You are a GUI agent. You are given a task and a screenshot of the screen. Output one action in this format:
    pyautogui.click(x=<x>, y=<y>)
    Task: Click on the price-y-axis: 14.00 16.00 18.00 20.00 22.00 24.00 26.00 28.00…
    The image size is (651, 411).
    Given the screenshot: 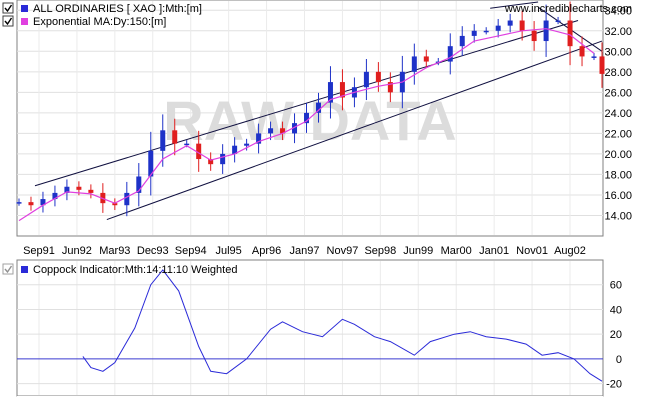 What is the action you would take?
    pyautogui.click(x=618, y=113)
    